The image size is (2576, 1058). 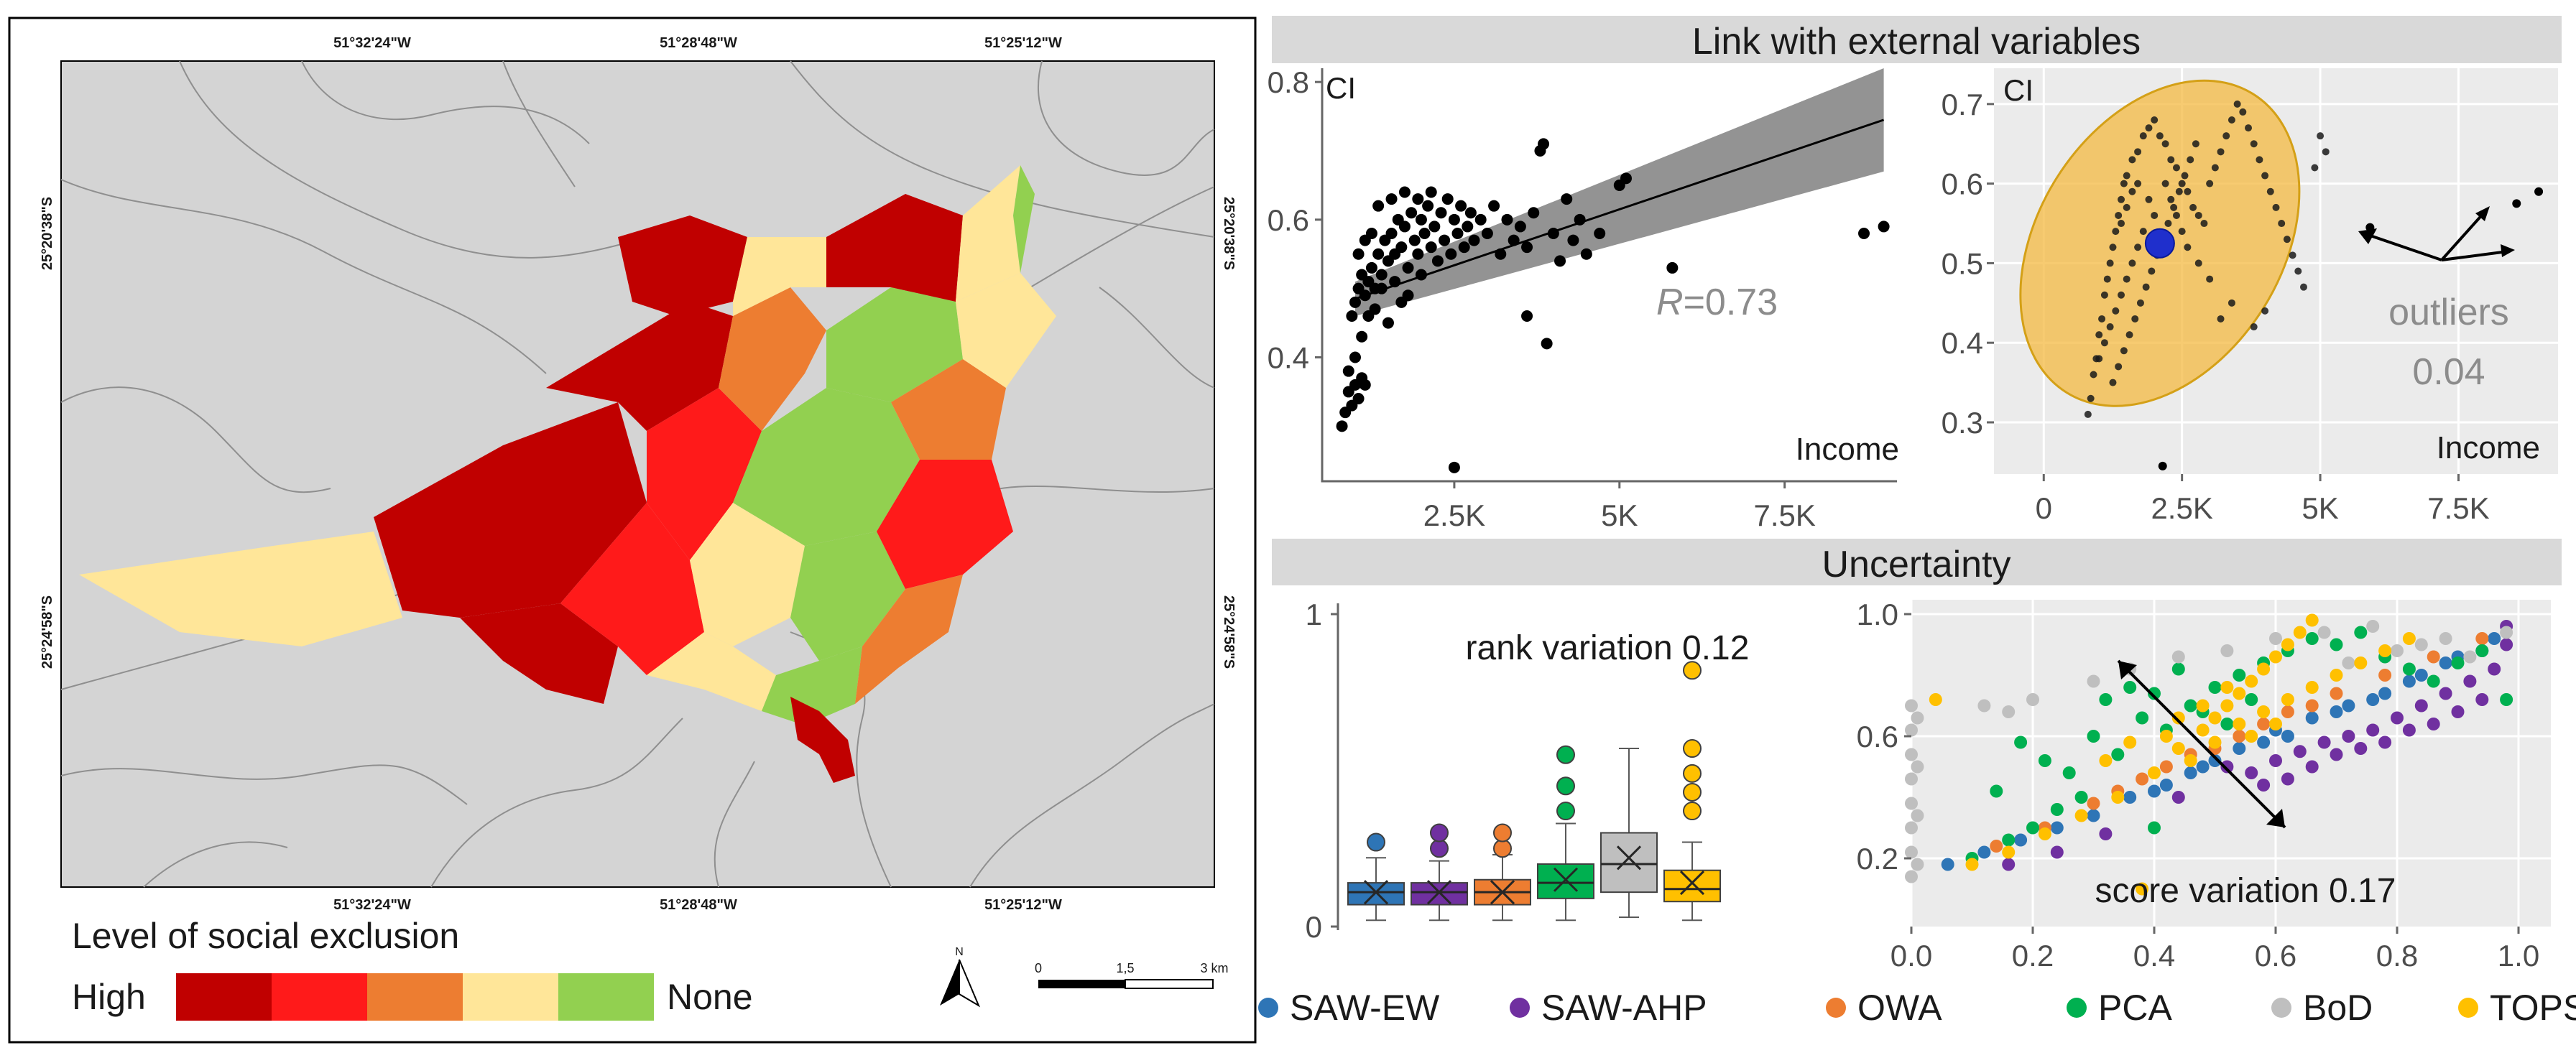 What do you see at coordinates (2275, 818) in the screenshot?
I see `chart4-spread-arrow-end-icon` at bounding box center [2275, 818].